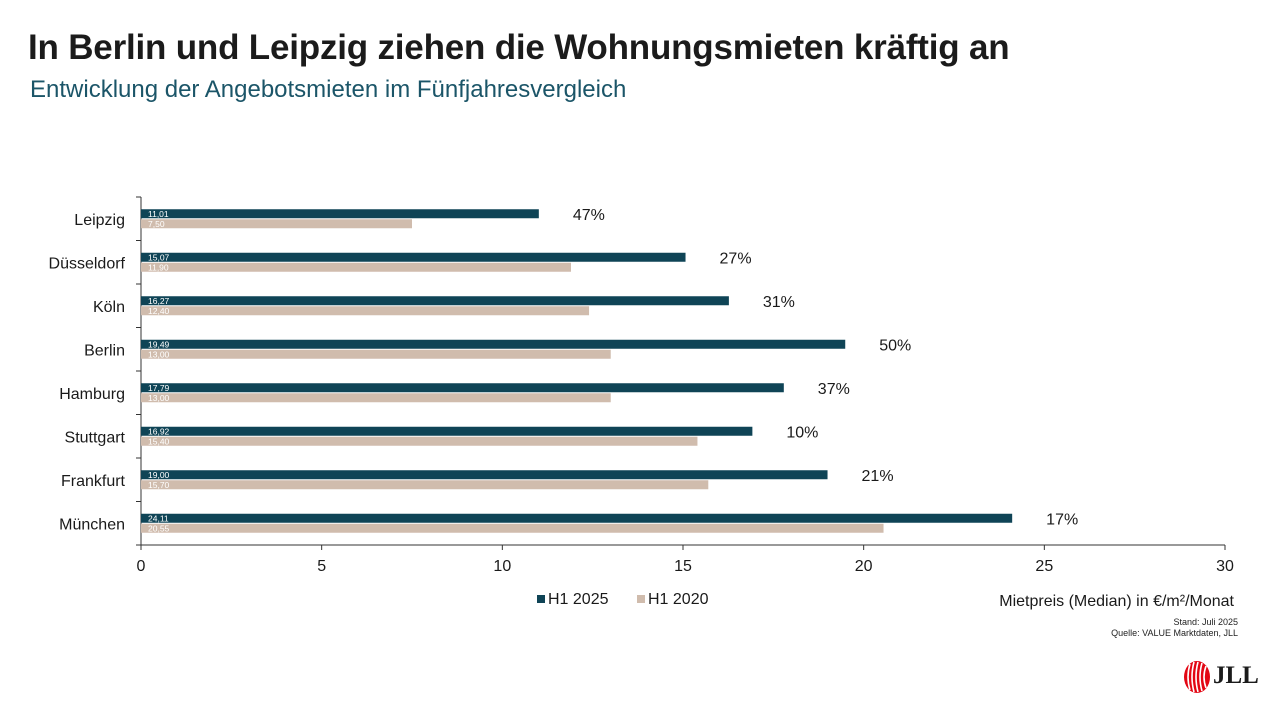 This screenshot has height=720, width=1280. What do you see at coordinates (158, 518) in the screenshot?
I see `bar-value-label-h1-2025: 24,11` at bounding box center [158, 518].